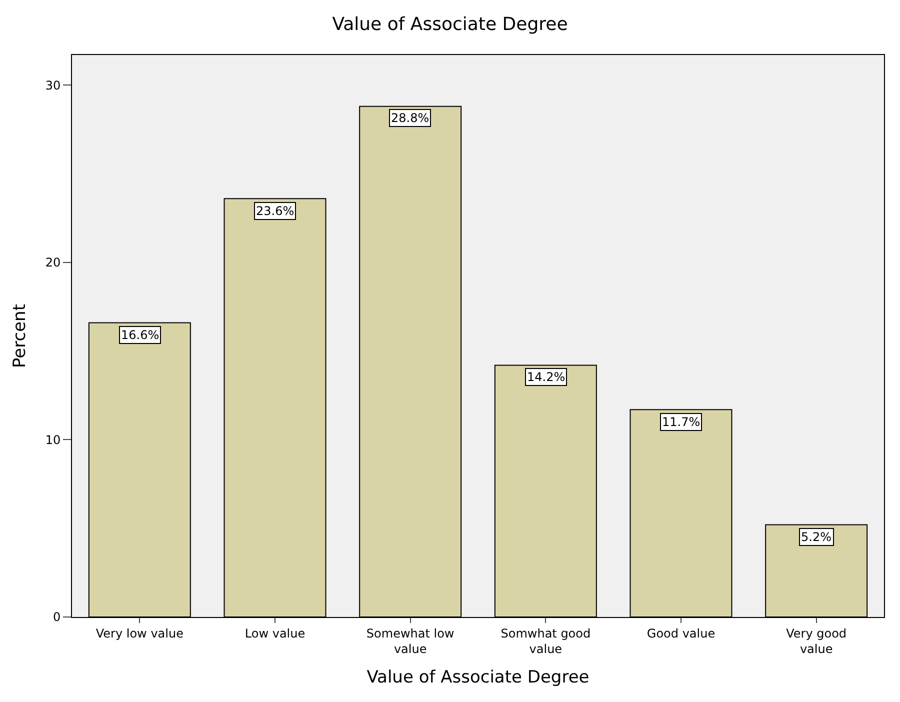 This screenshot has width=900, height=702. I want to click on x-tick-label: Good value, so click(681, 633).